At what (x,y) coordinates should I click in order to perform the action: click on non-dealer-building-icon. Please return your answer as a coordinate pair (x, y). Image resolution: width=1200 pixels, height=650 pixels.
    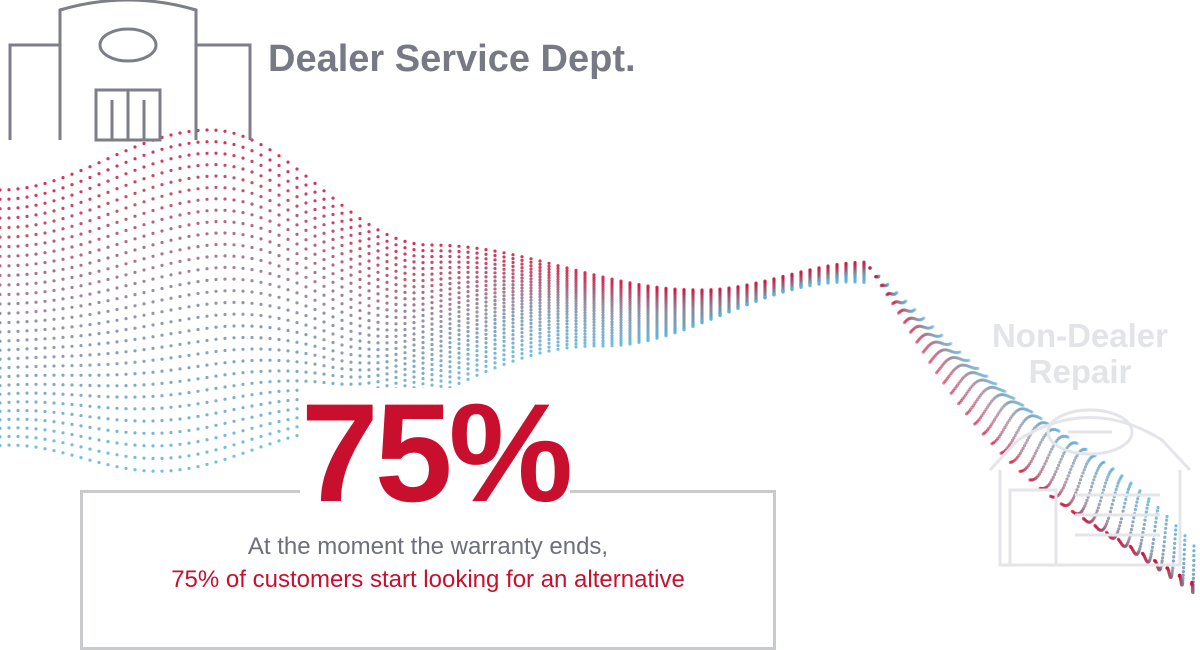
    Looking at the image, I should click on (1090, 487).